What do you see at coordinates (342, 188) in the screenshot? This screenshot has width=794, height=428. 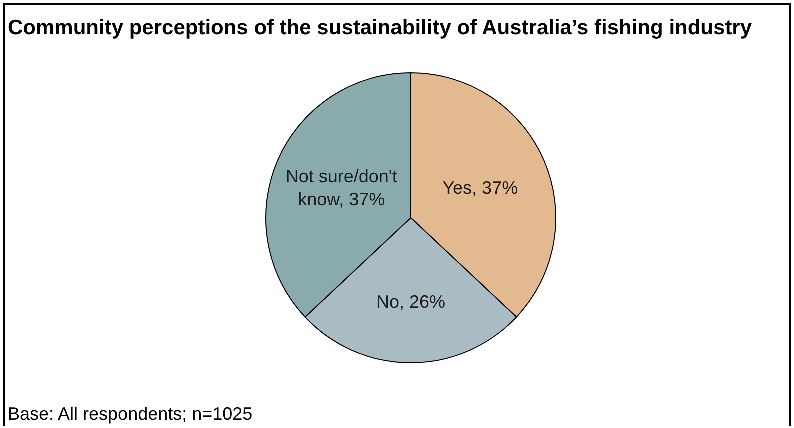 I see `slice-label: Not sure/don't know, 37%` at bounding box center [342, 188].